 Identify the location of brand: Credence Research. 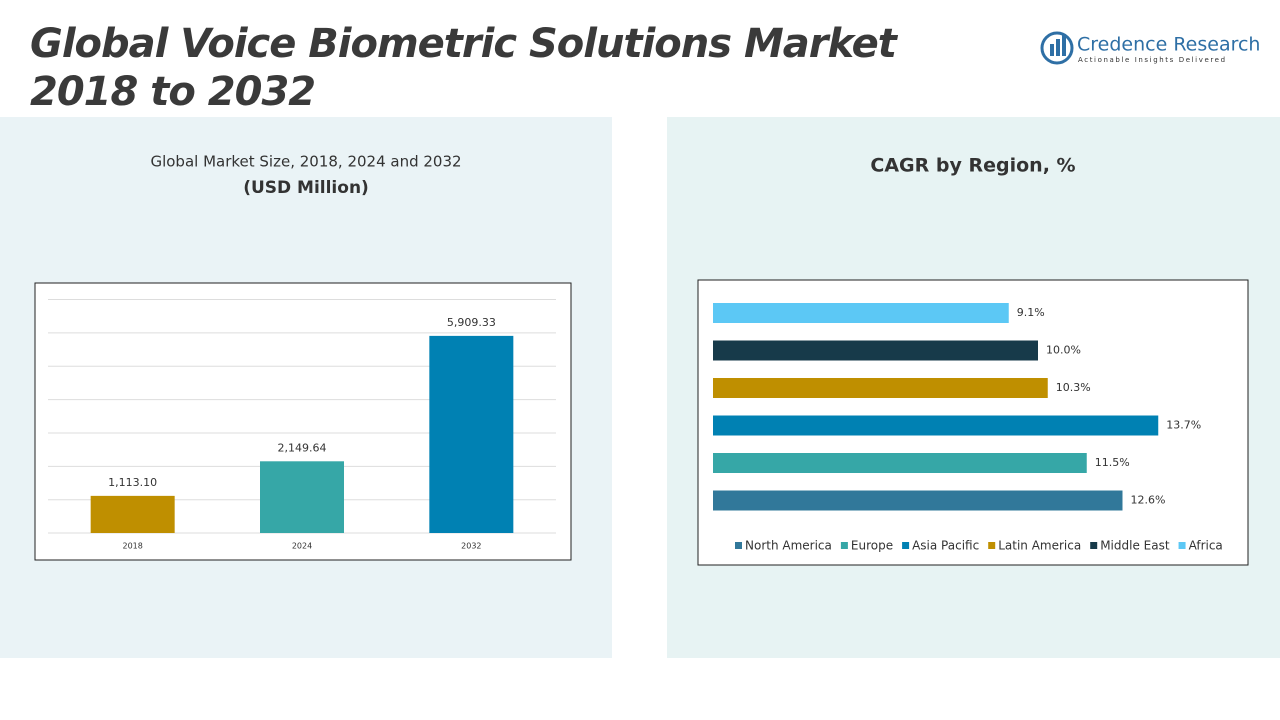
(1168, 45).